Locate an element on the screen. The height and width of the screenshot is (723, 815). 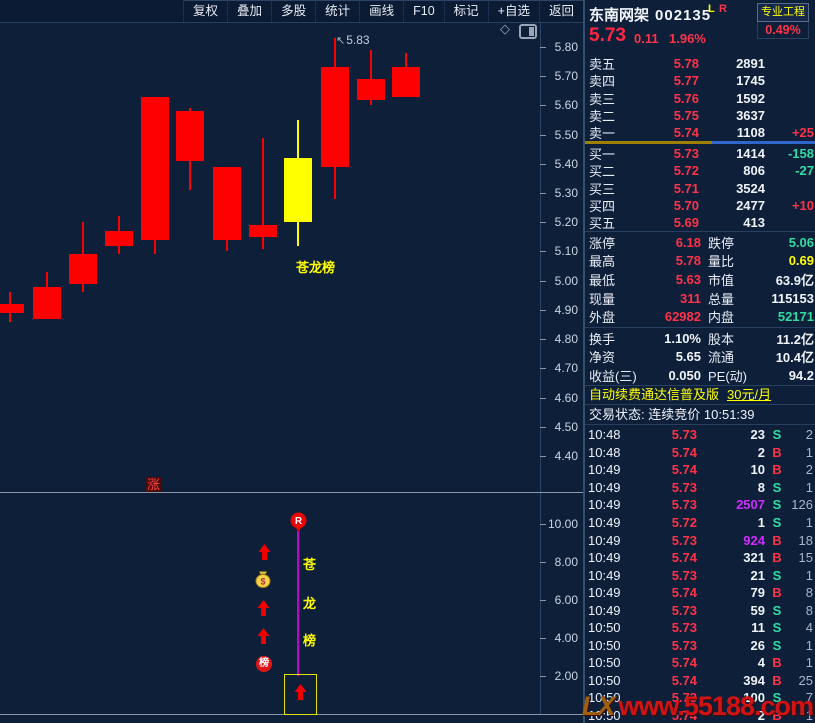
trade-row: 10:50 5.73 26 S 1 is located at coordinates (700, 646).